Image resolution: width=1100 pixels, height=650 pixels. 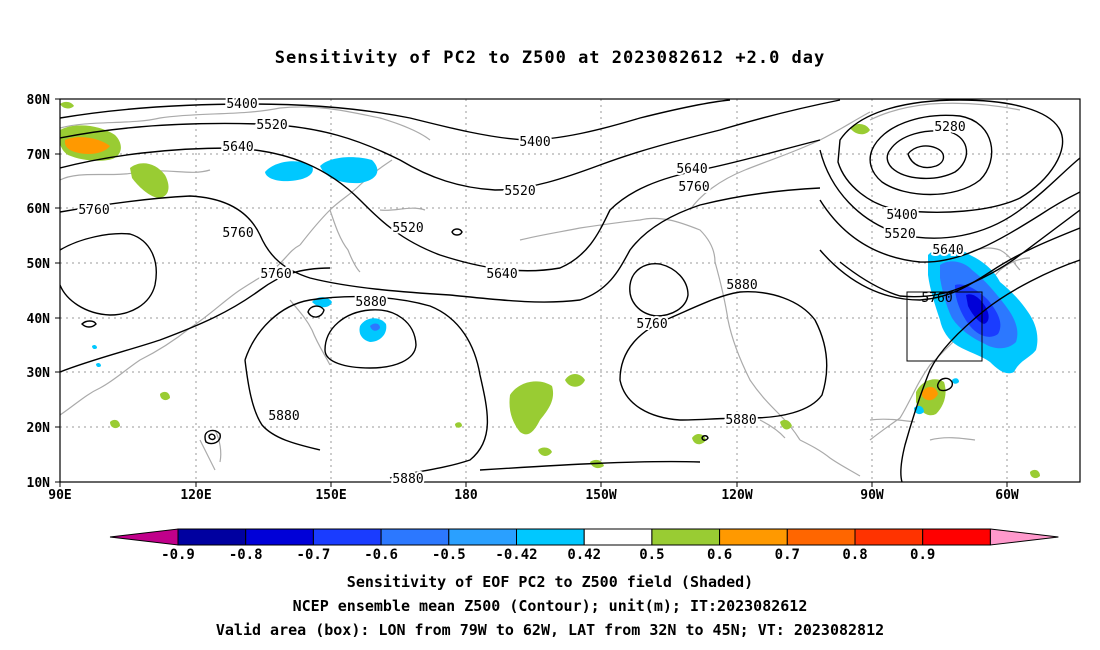 What do you see at coordinates (659, 290) in the screenshot?
I see `contour-5760-loop` at bounding box center [659, 290].